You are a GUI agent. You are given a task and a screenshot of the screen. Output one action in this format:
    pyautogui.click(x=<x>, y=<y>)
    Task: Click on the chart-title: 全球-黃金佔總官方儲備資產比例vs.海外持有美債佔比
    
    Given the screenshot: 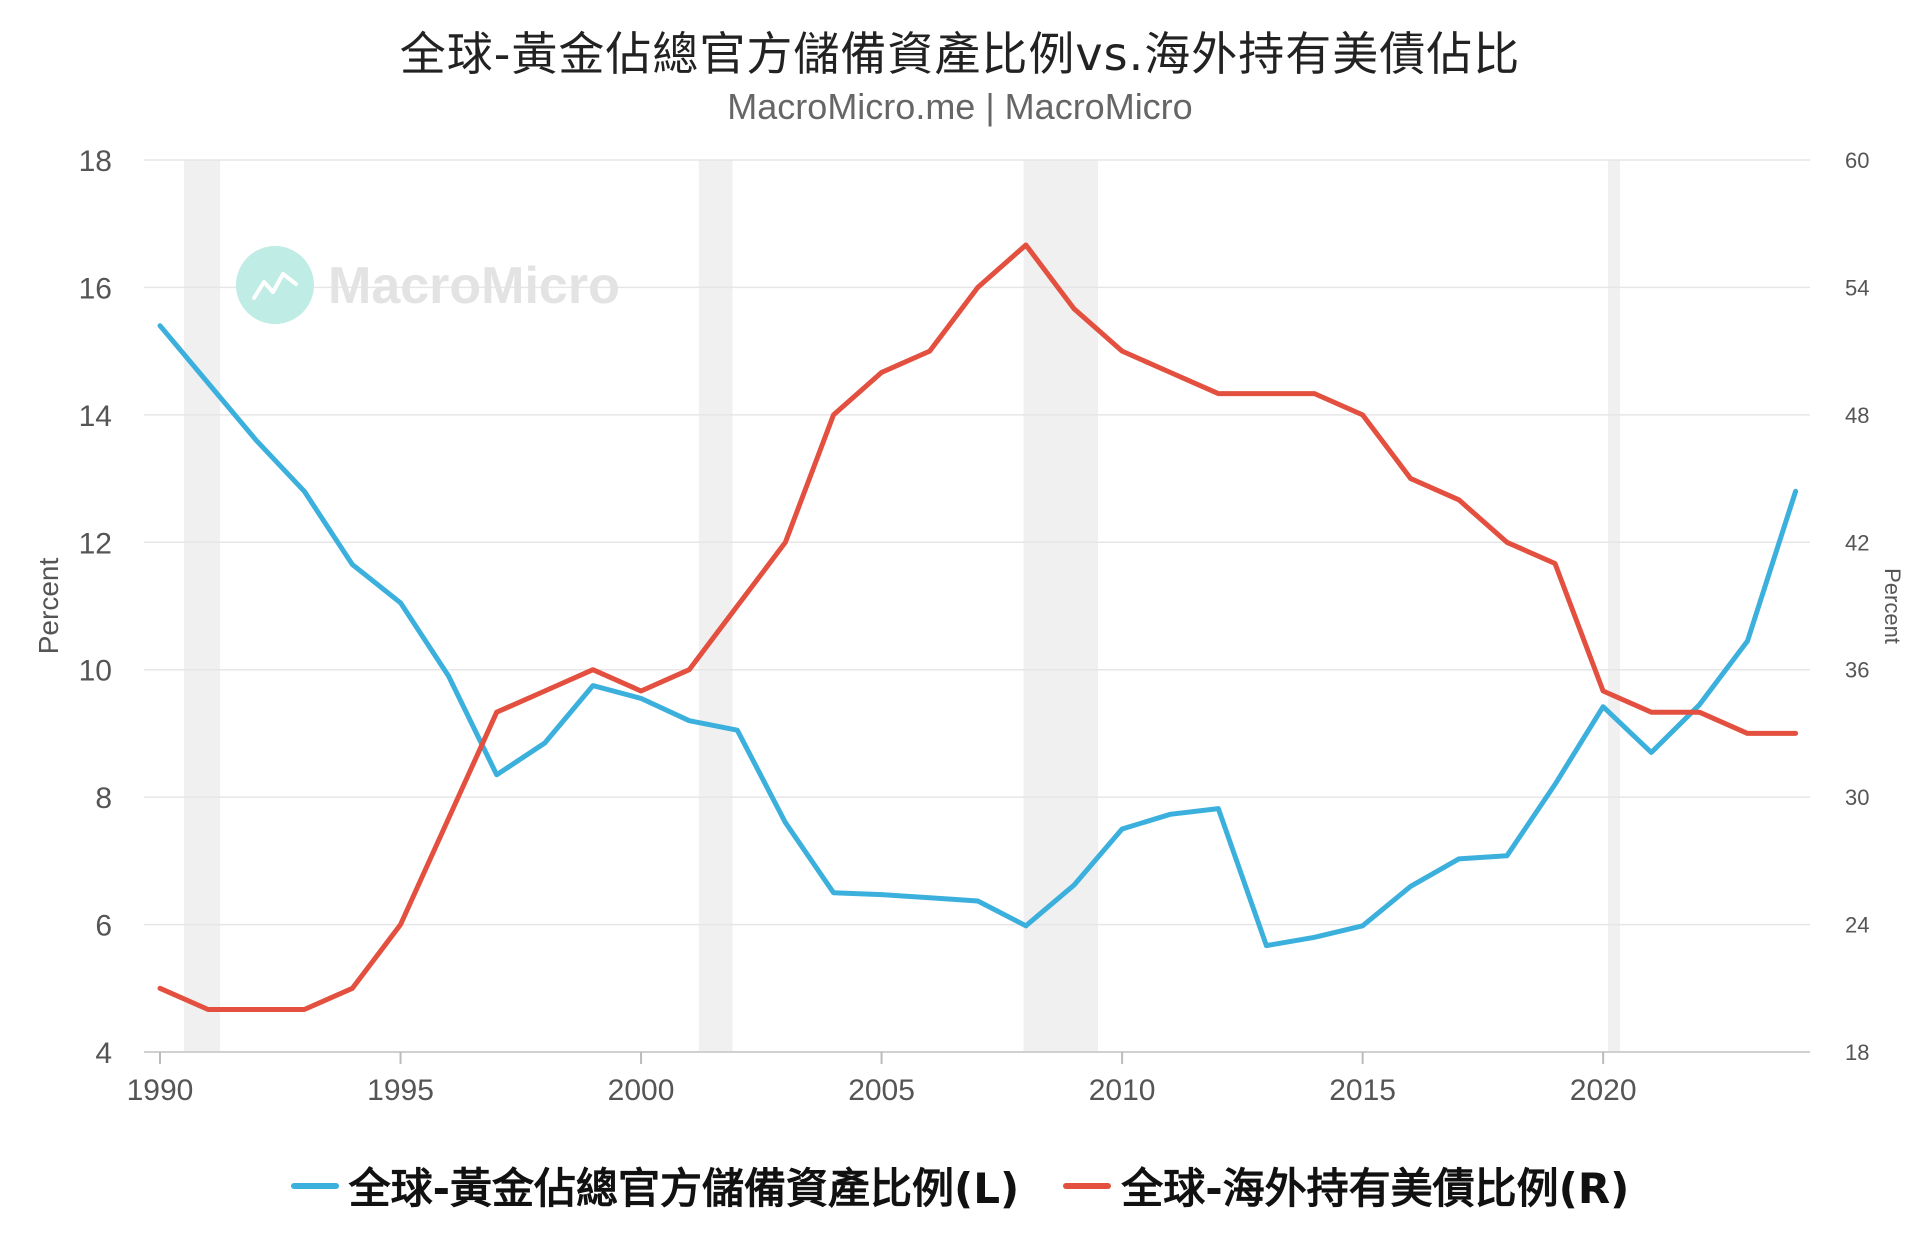 What is the action you would take?
    pyautogui.click(x=960, y=54)
    